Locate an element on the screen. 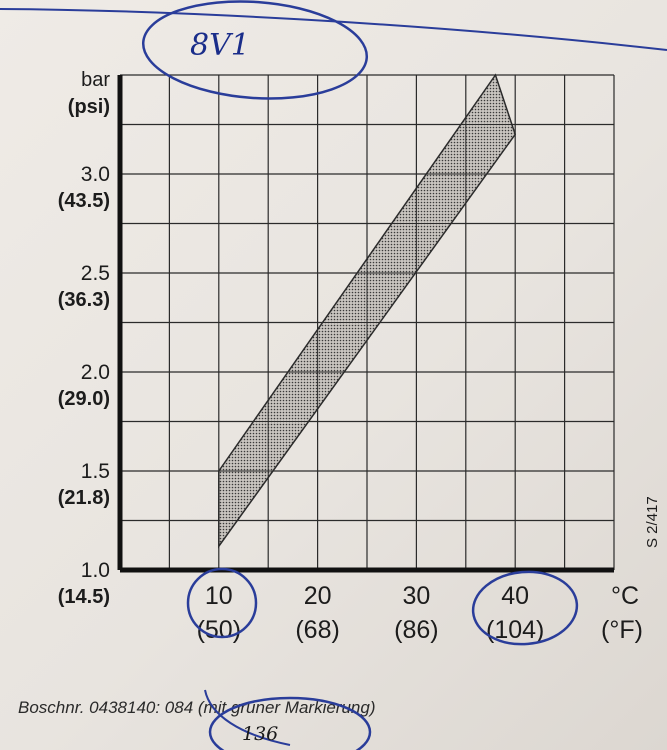 Image resolution: width=667 pixels, height=750 pixels. y-tick-sub-label: (43.5) is located at coordinates (84, 201).